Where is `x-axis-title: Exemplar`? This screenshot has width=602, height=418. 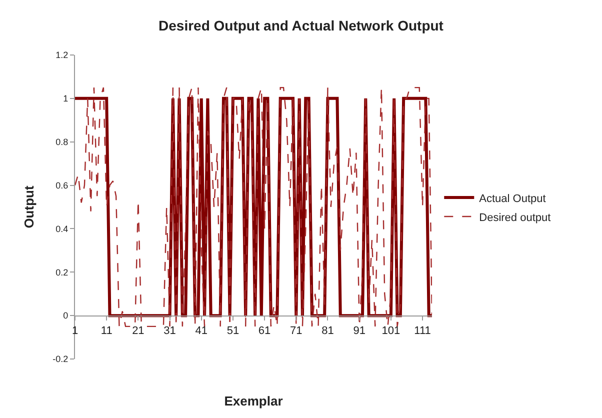 x-axis-title: Exemplar is located at coordinates (253, 400).